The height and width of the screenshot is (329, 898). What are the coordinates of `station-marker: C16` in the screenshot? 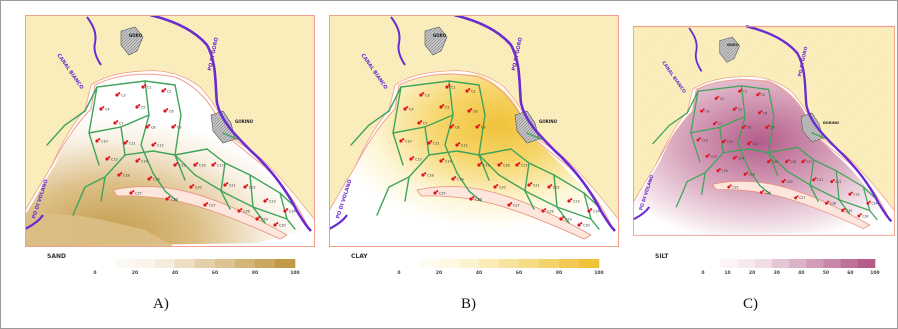 It's located at (199, 165).